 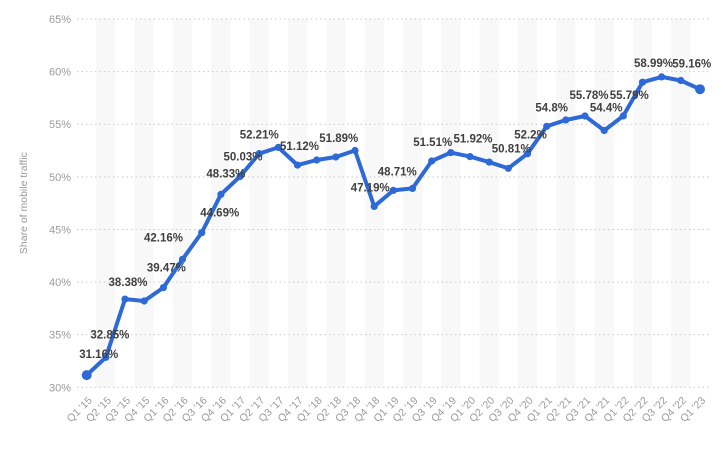 I want to click on y-tick-label: 35%, so click(x=60, y=336).